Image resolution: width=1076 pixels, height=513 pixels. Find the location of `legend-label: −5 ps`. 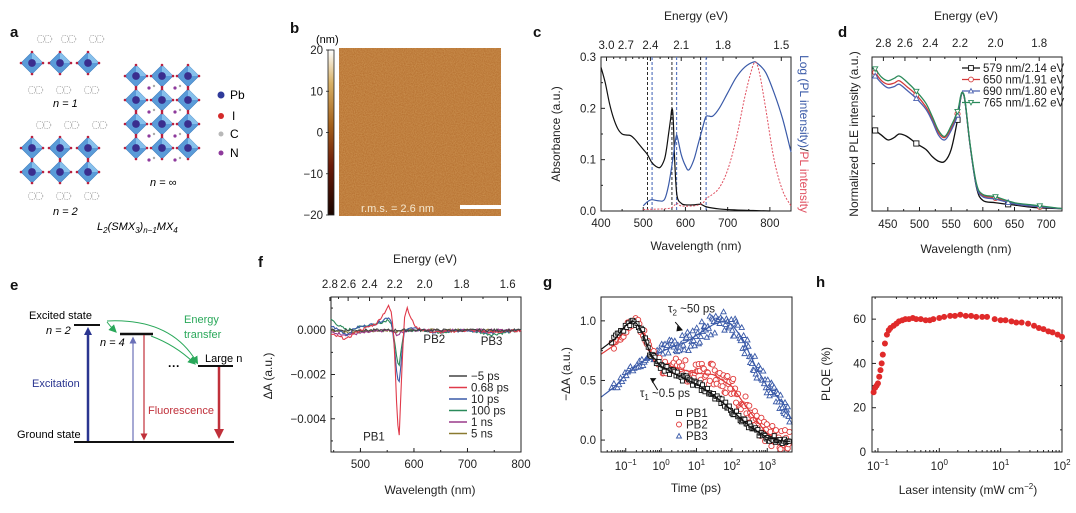

legend-label: −5 ps is located at coordinates (485, 377).